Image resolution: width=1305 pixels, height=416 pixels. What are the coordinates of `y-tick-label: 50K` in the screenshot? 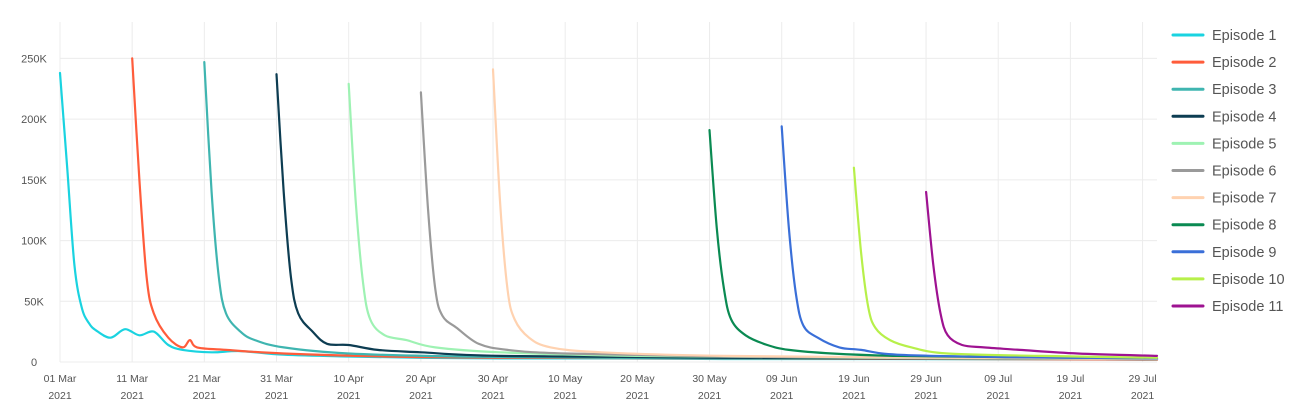 It's located at (34, 302).